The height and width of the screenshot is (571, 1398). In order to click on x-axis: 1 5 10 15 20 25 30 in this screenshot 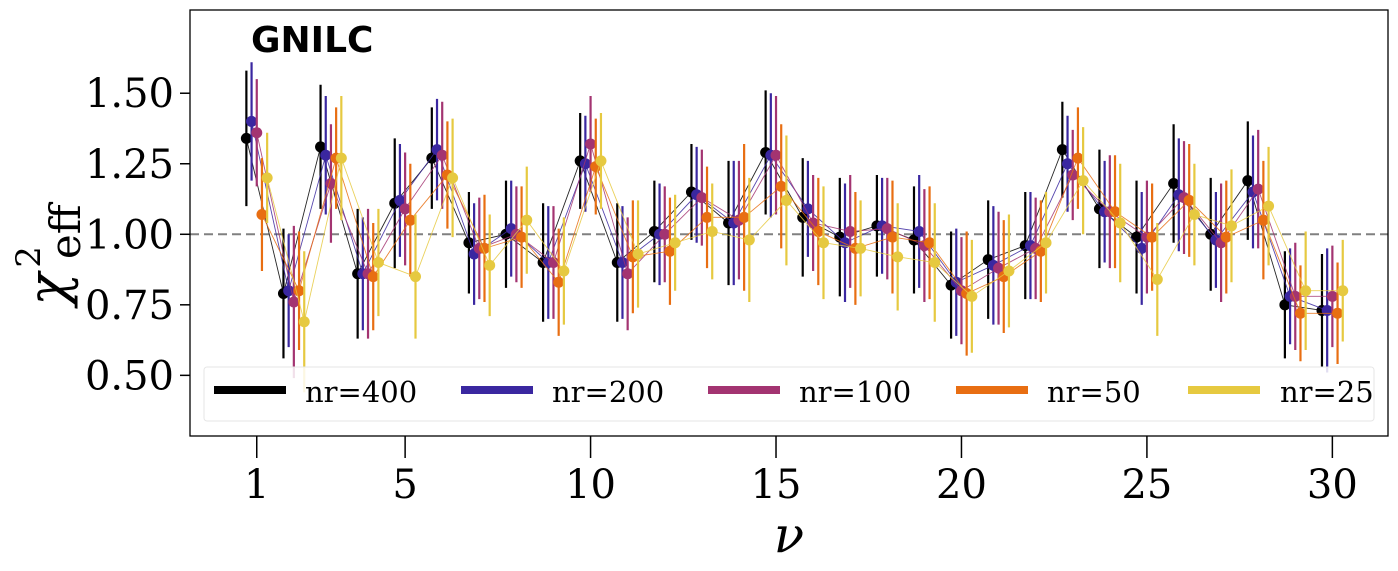, I will do `click(801, 472)`.